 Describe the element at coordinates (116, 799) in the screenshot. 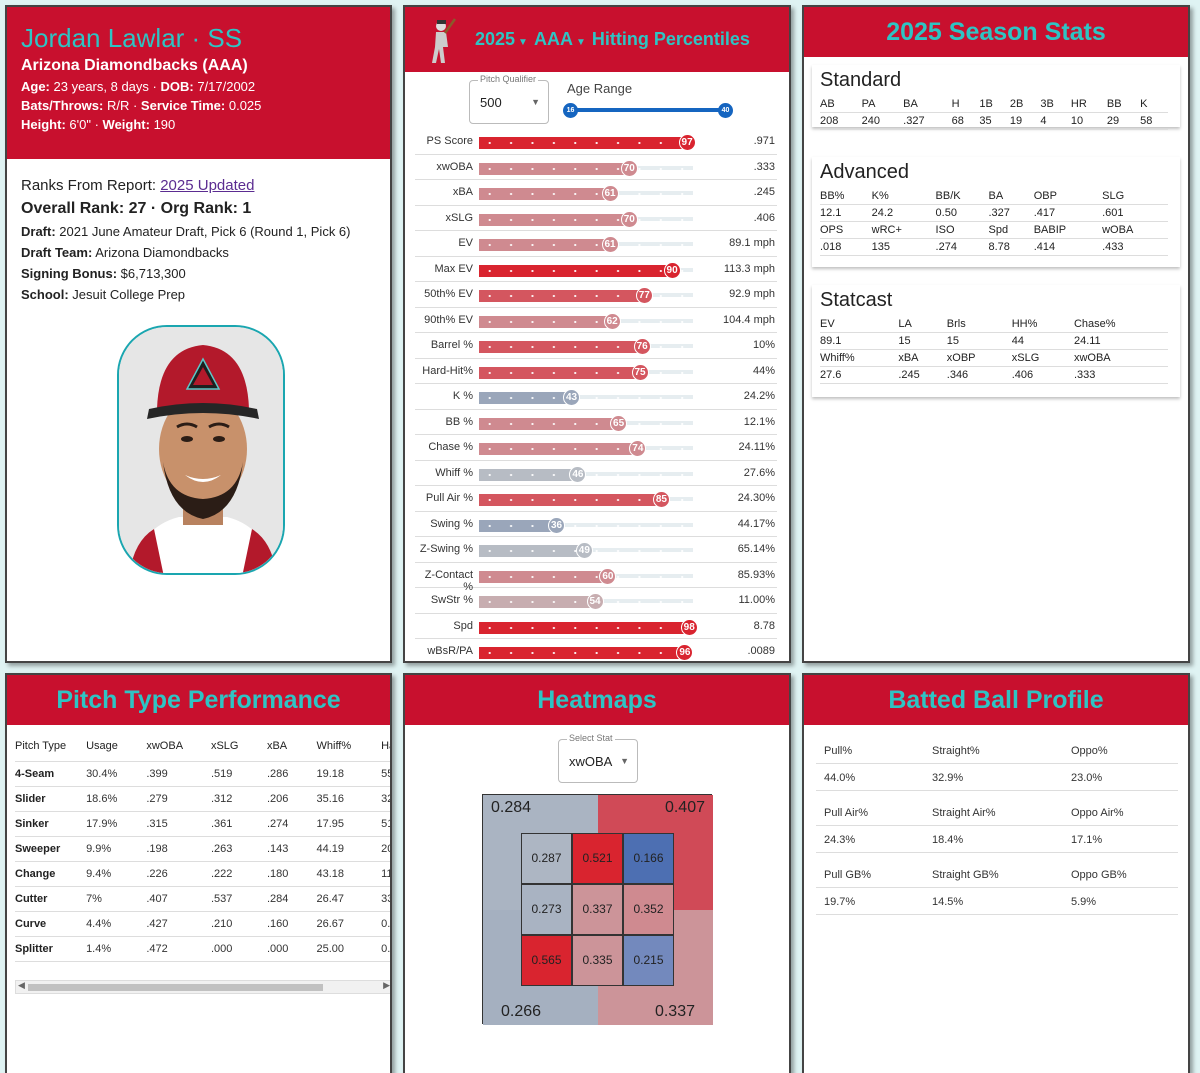

I see `pitch-stat-cell: 18.6%` at that location.